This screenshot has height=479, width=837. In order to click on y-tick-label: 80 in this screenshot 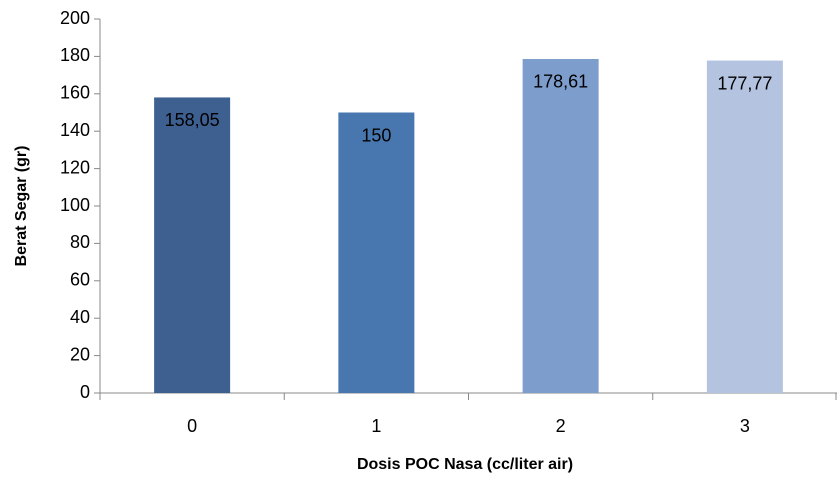, I will do `click(80, 242)`.